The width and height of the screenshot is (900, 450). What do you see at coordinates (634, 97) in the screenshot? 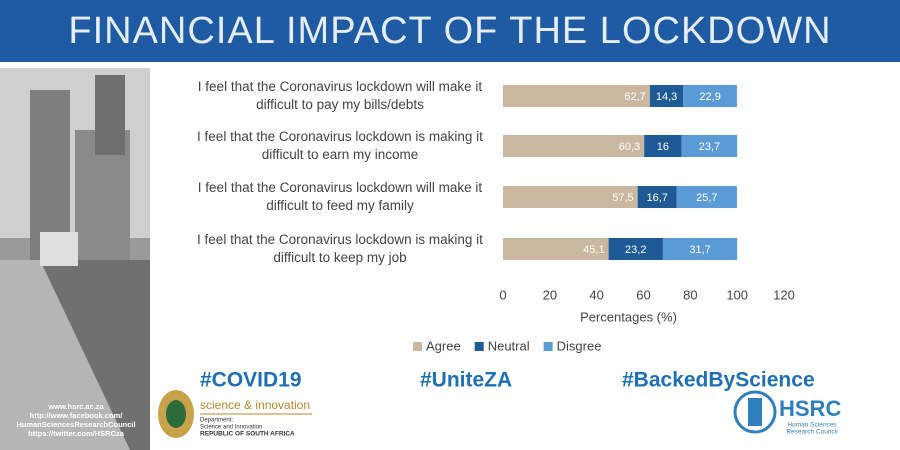
I see `value-label: 62,7` at bounding box center [634, 97].